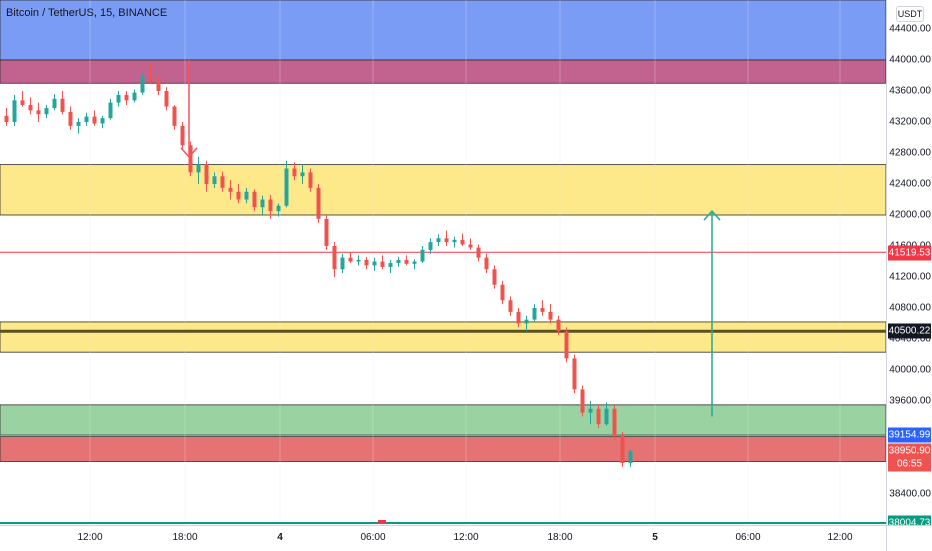 This screenshot has height=551, width=932. I want to click on price-tick: 41200.00, so click(910, 277).